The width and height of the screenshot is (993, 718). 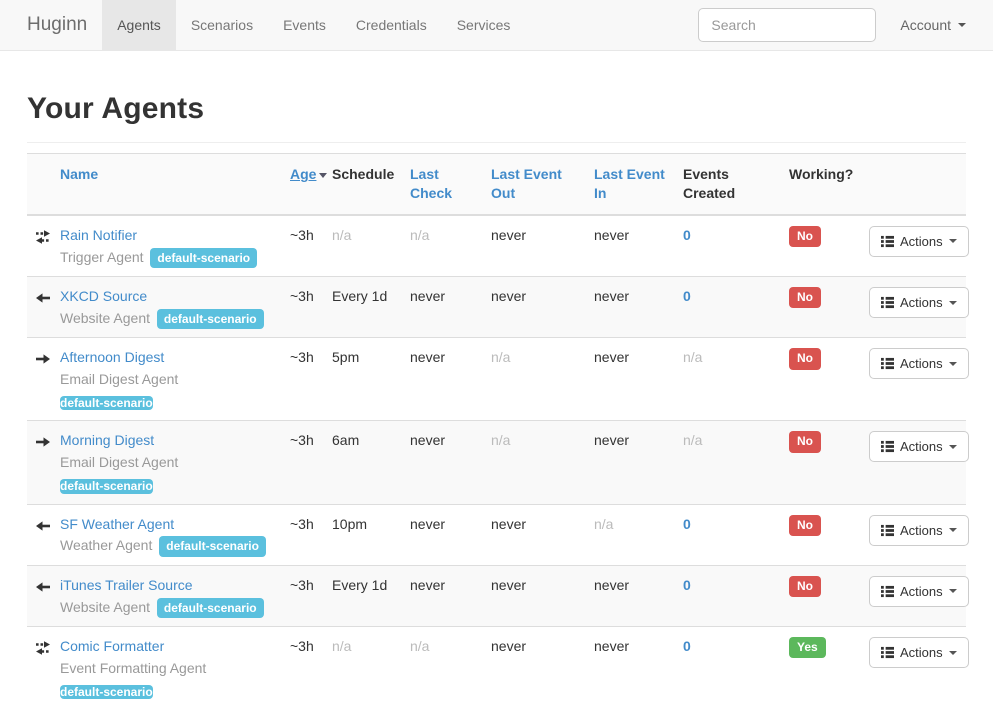 What do you see at coordinates (509, 646) in the screenshot?
I see `last-event-out-value: never` at bounding box center [509, 646].